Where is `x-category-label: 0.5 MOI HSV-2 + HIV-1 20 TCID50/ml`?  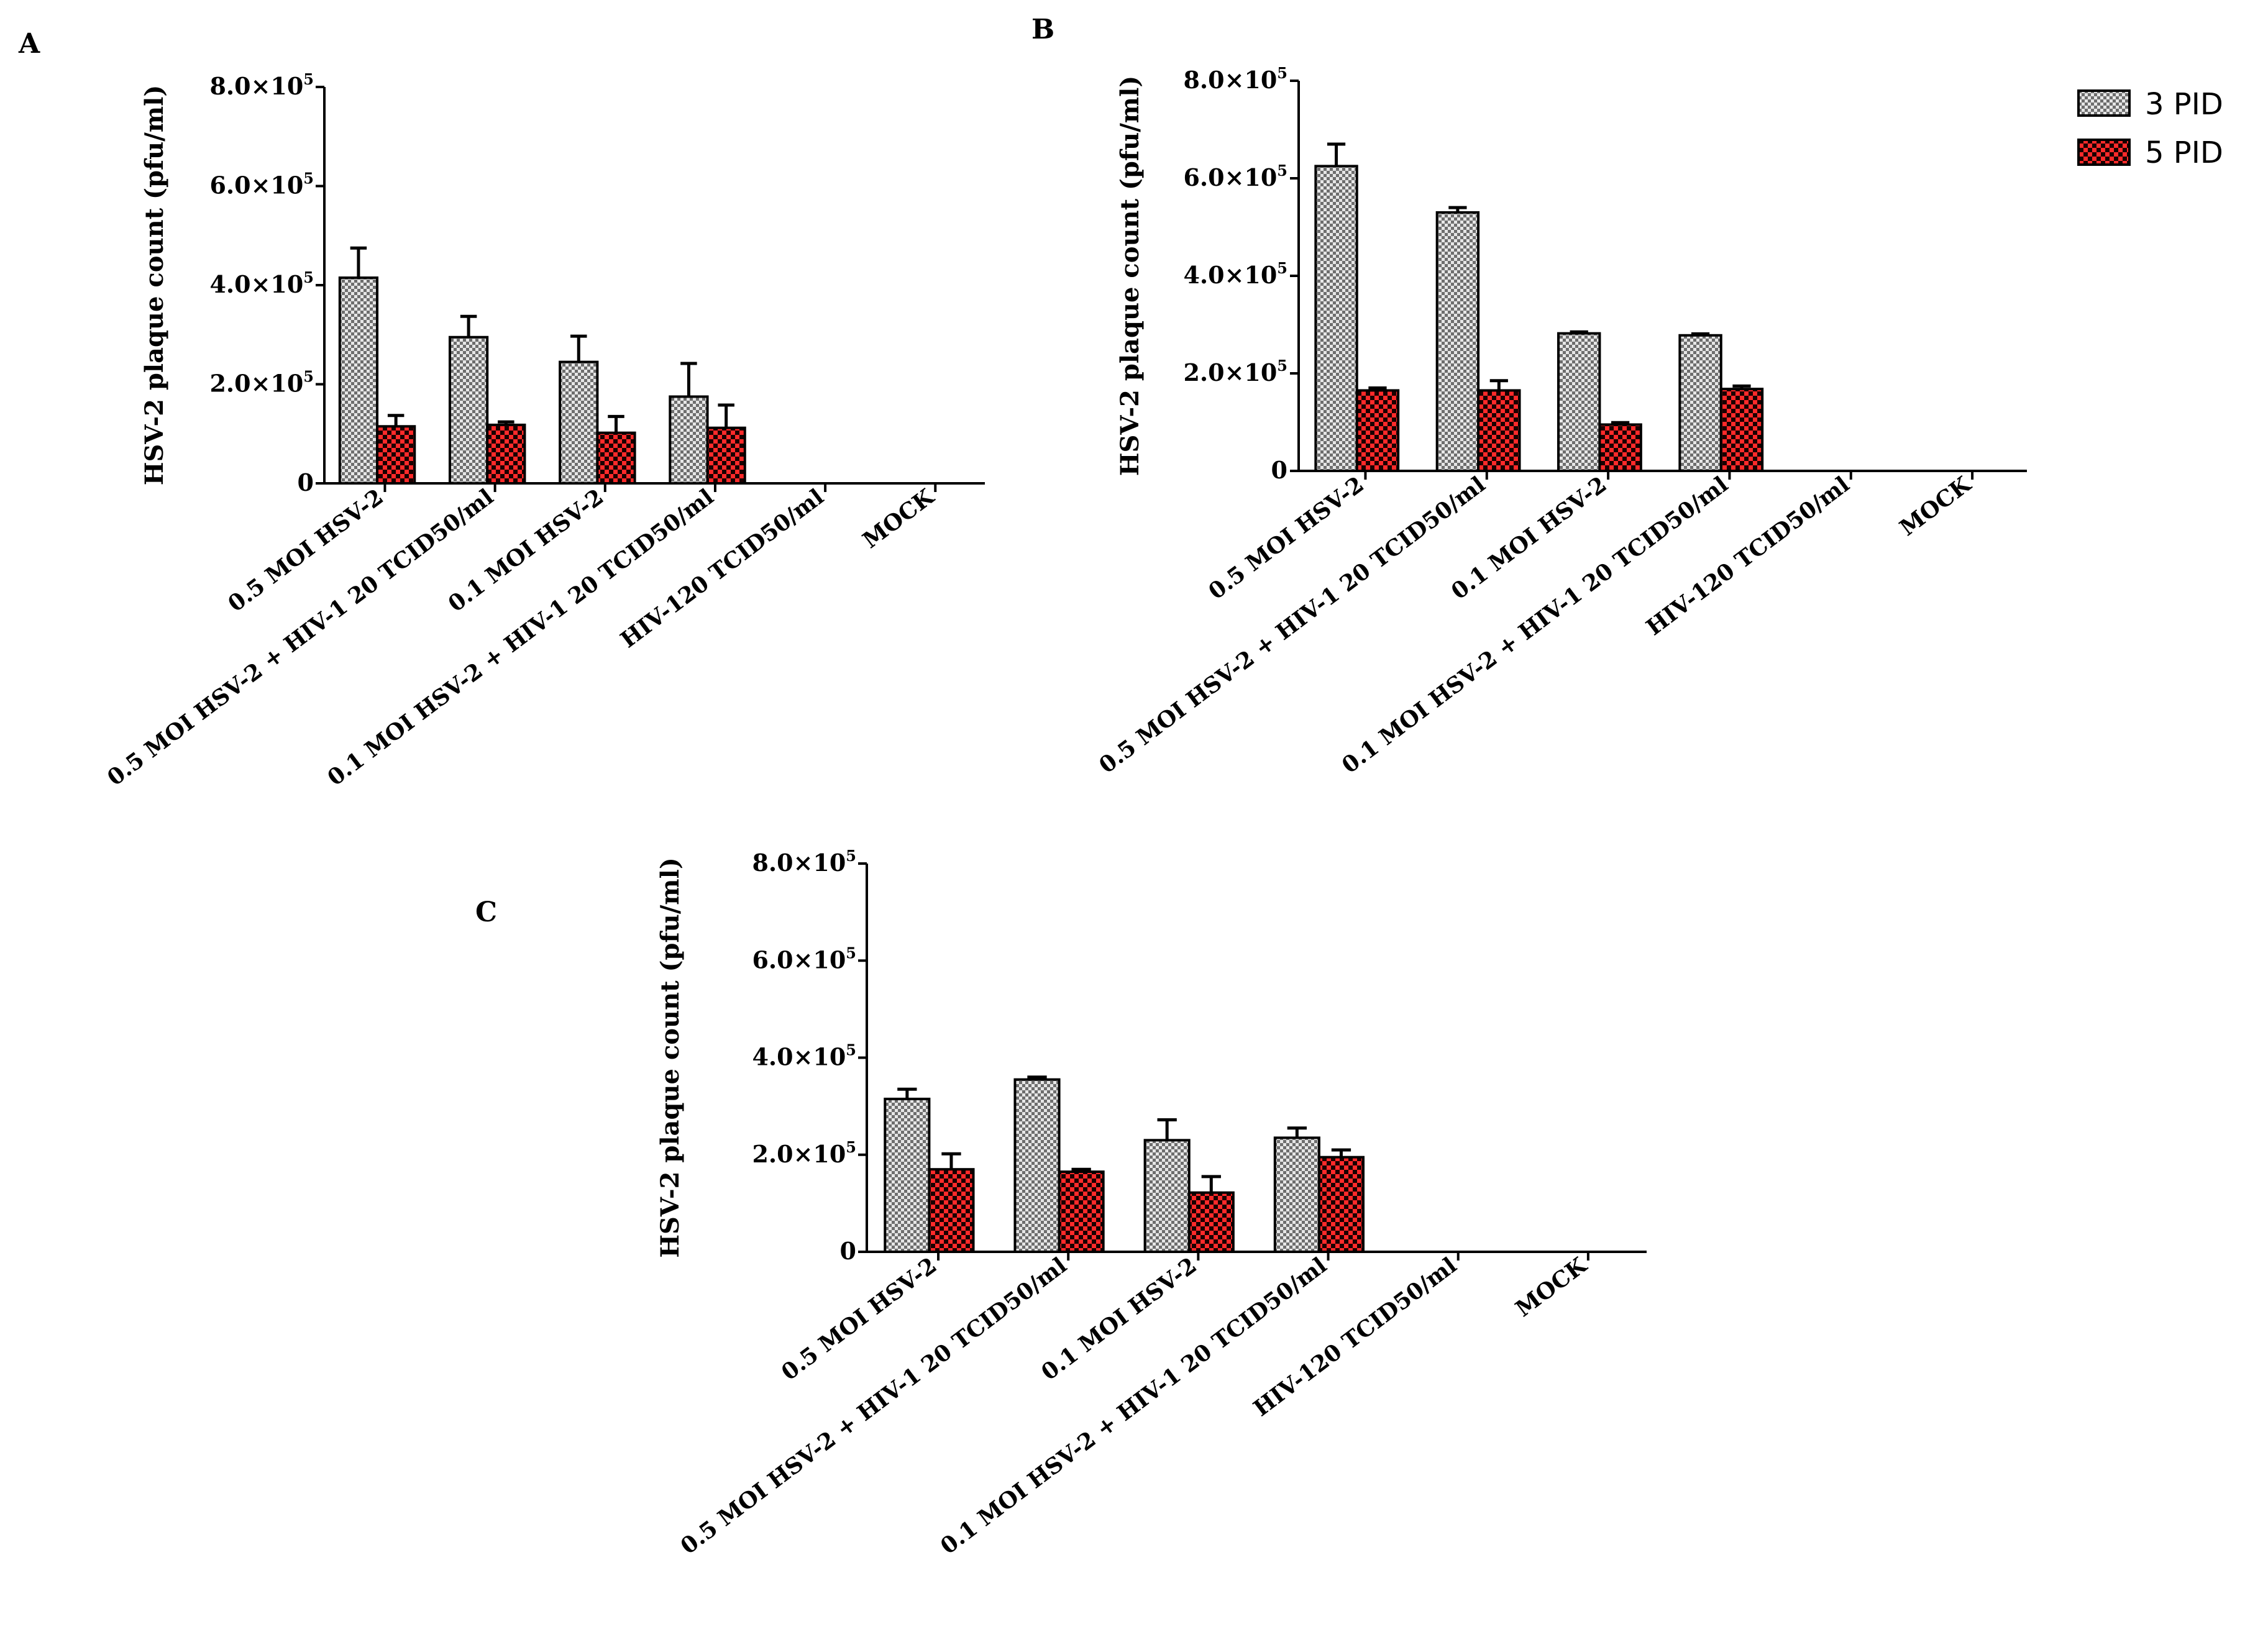 x-category-label: 0.5 MOI HSV-2 + HIV-1 20 TCID50/ml is located at coordinates (301, 637).